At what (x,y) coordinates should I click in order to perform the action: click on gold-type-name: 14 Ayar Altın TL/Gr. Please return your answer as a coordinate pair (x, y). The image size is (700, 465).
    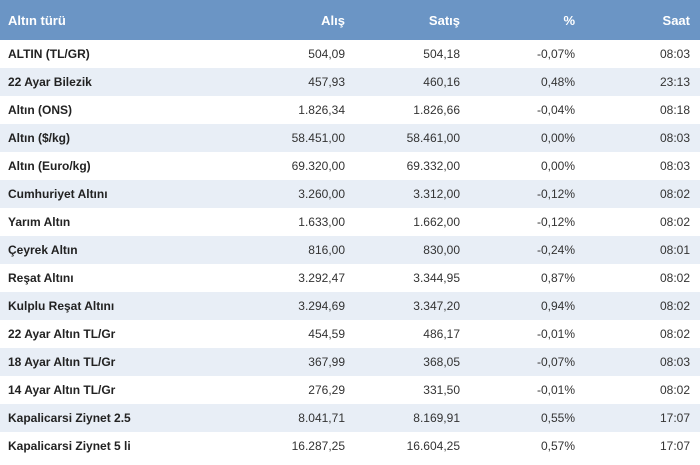
    Looking at the image, I should click on (107, 390).